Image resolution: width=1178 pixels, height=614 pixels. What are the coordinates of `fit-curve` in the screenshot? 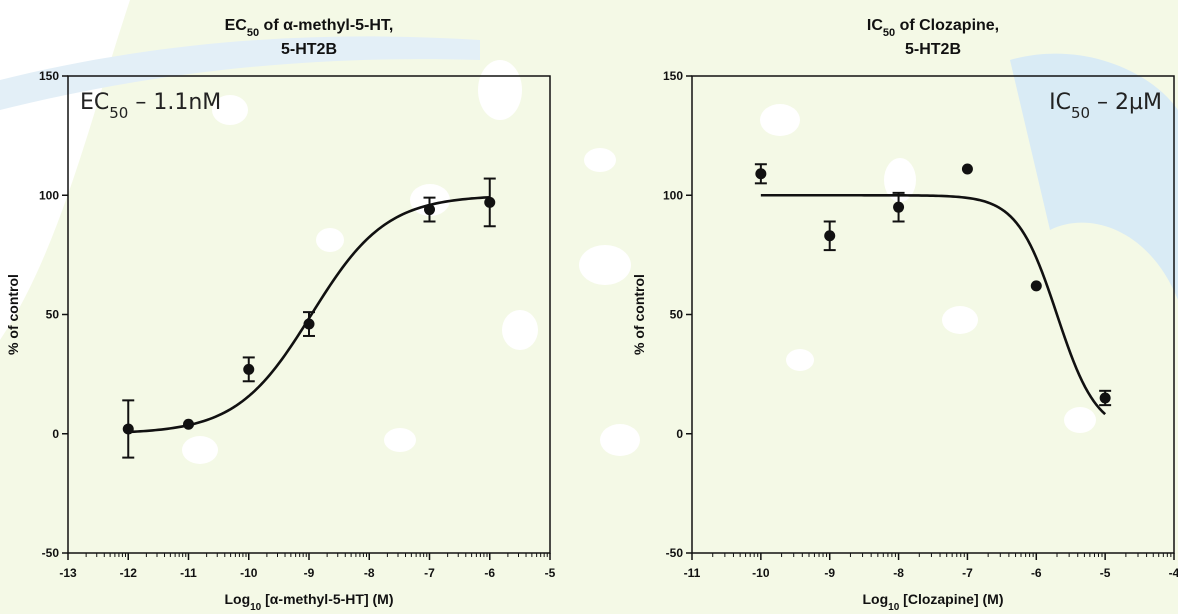 It's located at (933, 304).